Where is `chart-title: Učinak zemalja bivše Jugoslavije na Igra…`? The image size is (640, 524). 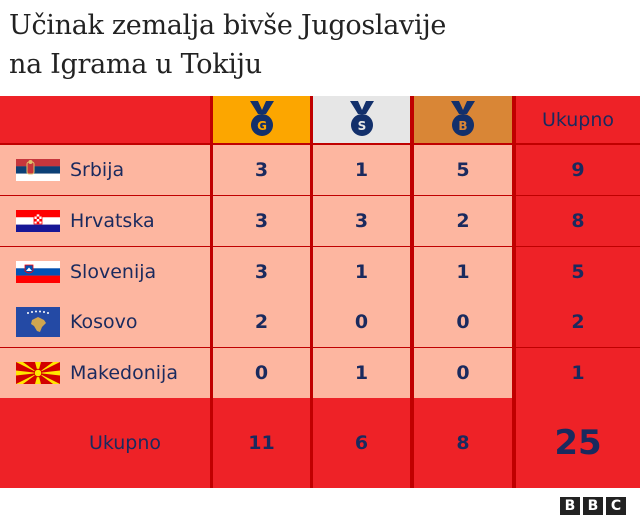
chart-title: Učinak zemalja bivše Jugoslavije na Igra… is located at coordinates (319, 45).